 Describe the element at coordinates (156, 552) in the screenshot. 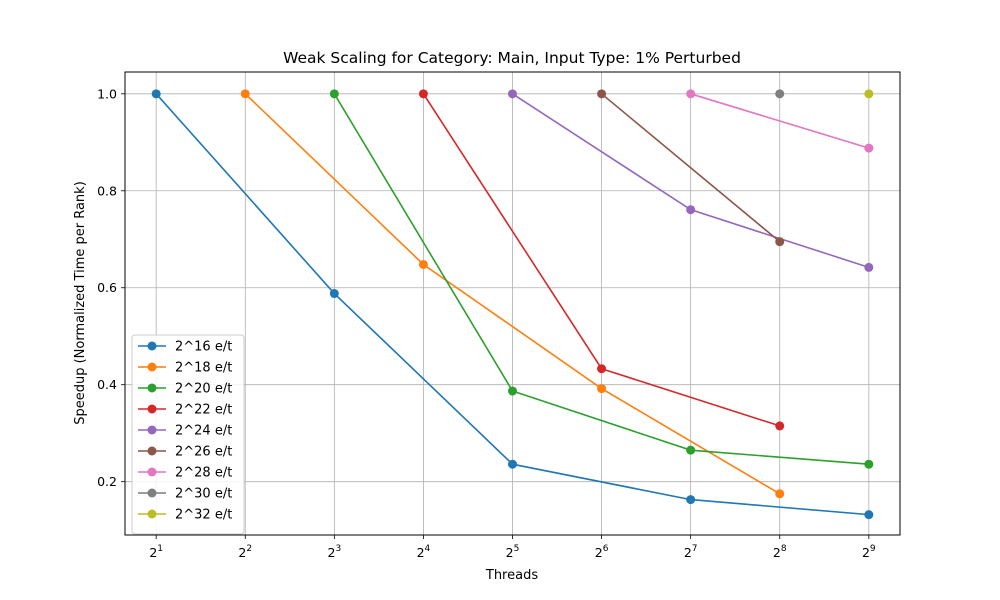

I see `x-tick-label: 21` at that location.